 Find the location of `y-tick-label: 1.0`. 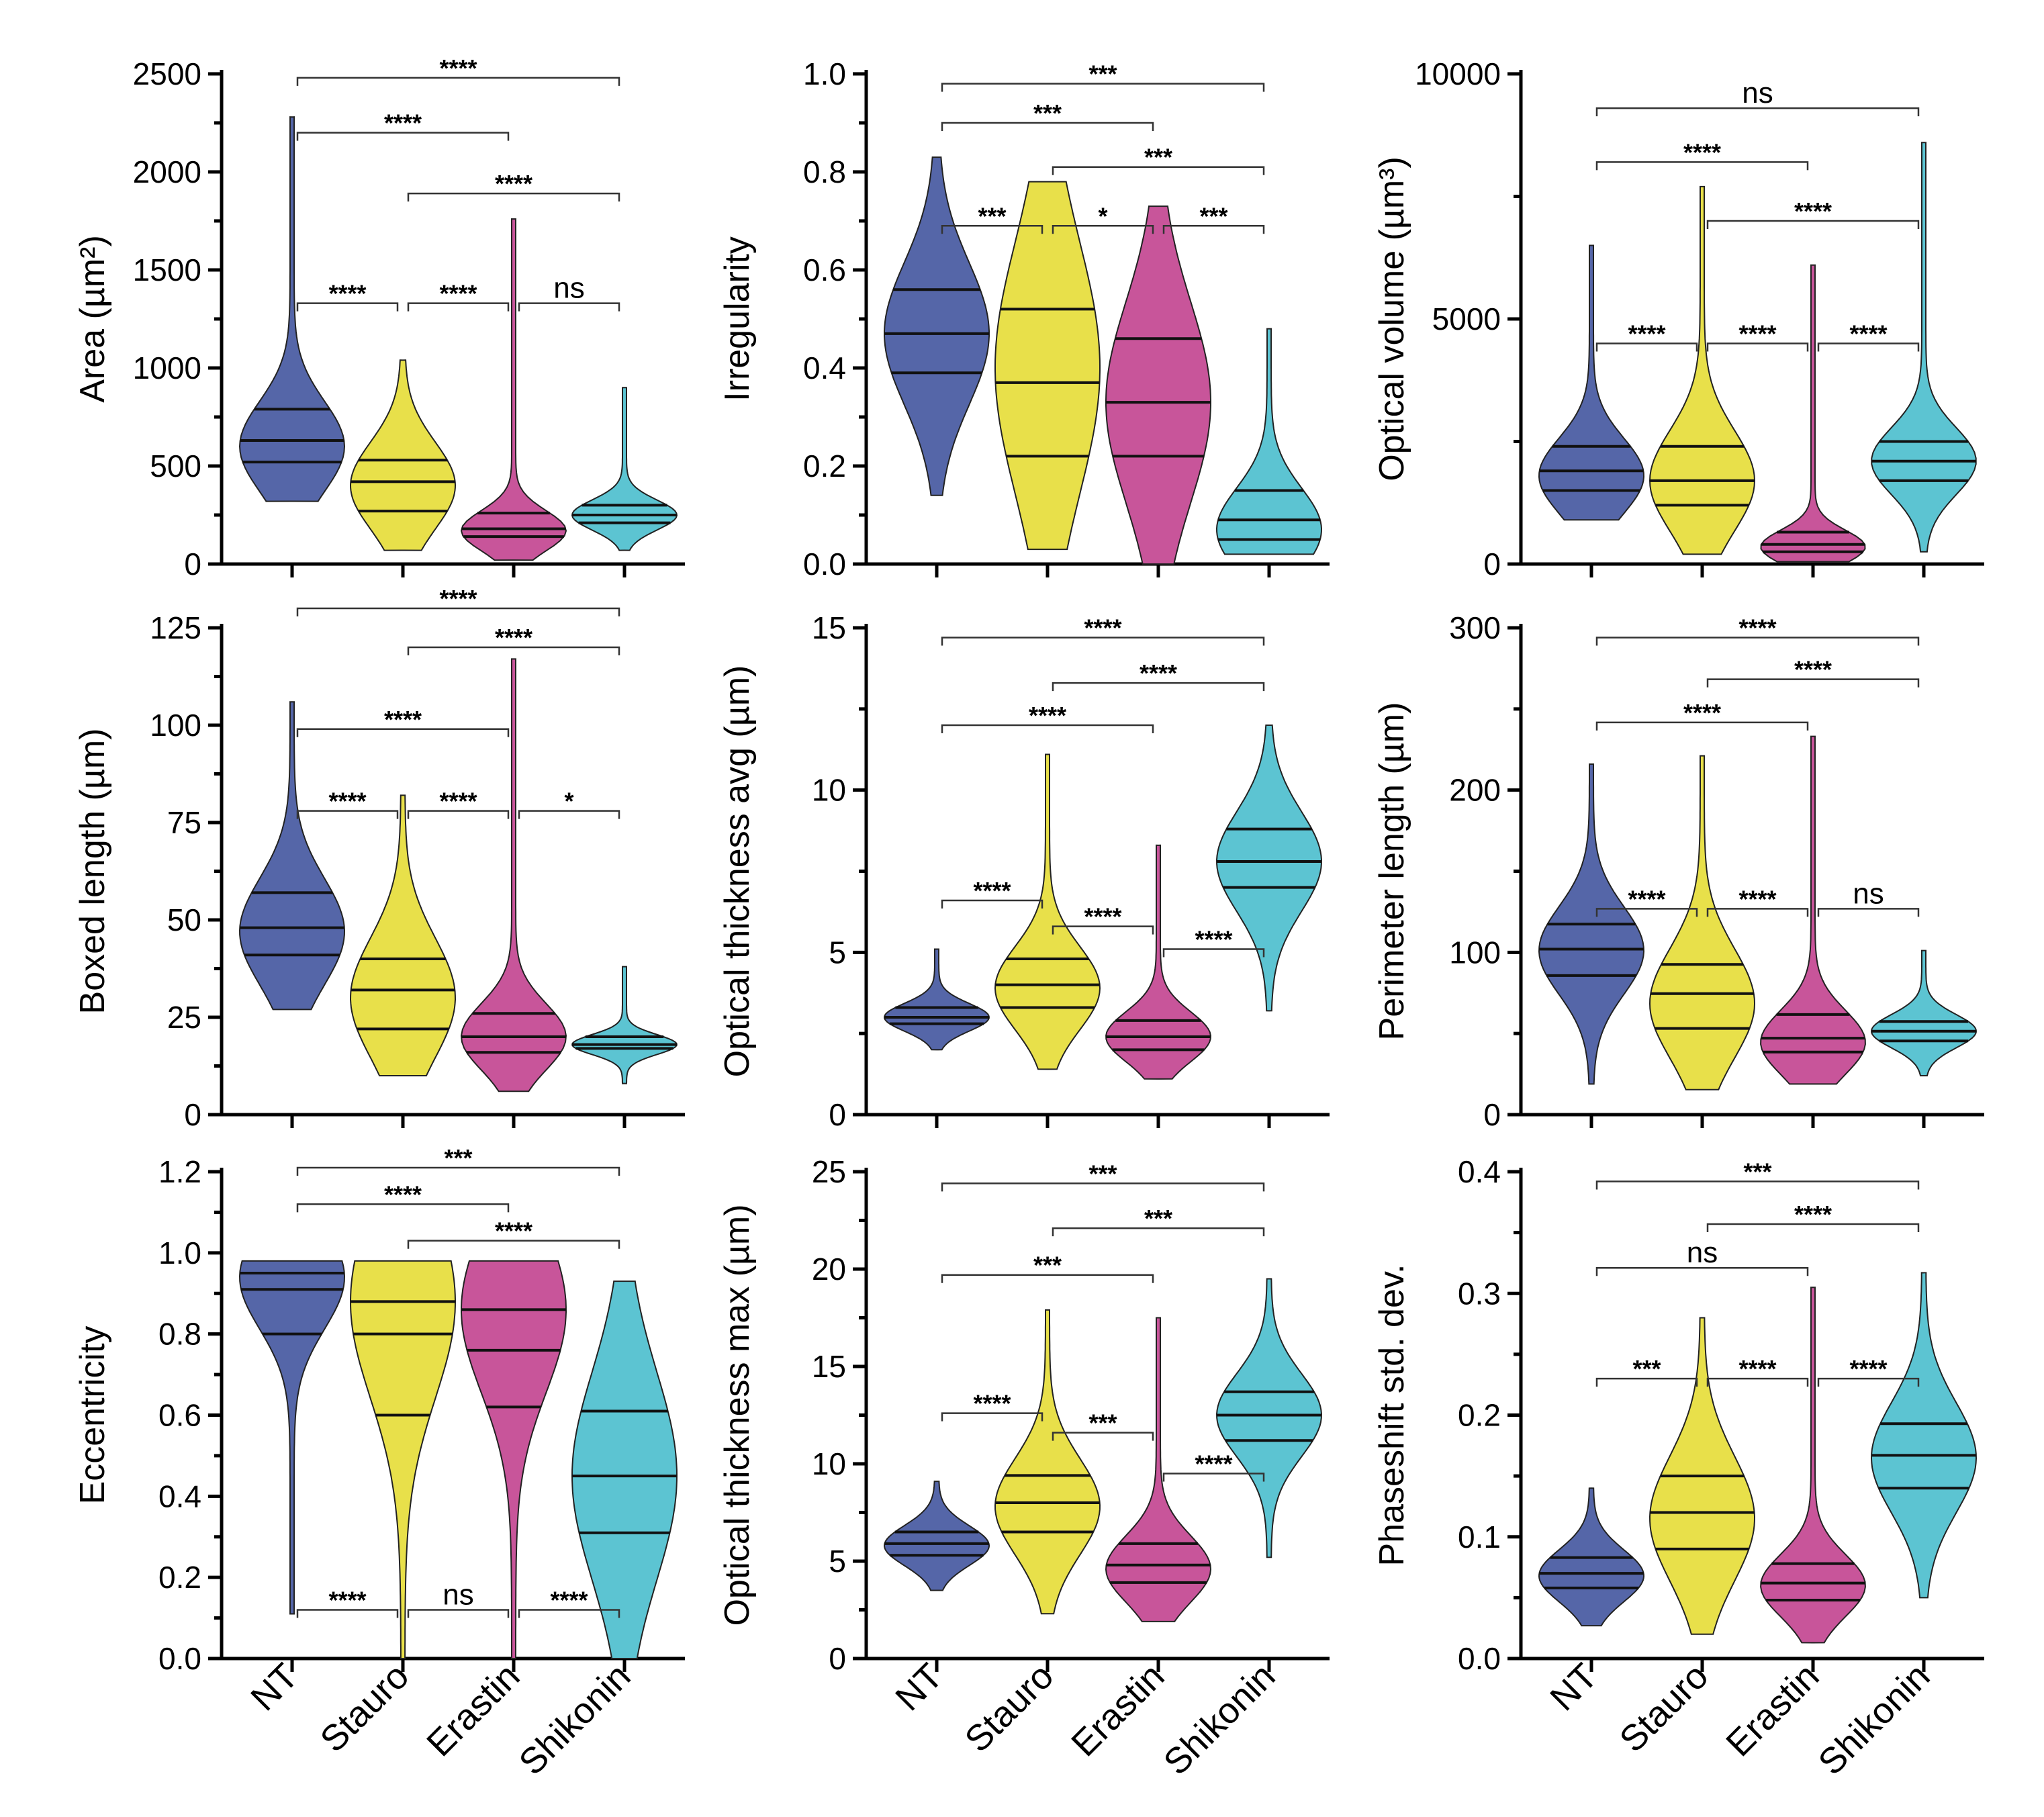

y-tick-label: 1.0 is located at coordinates (179, 1253).